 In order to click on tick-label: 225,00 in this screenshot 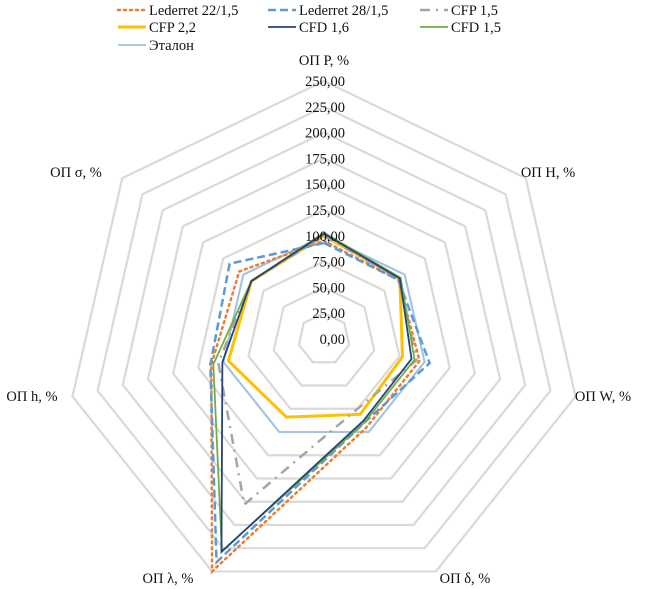, I will do `click(325, 108)`.